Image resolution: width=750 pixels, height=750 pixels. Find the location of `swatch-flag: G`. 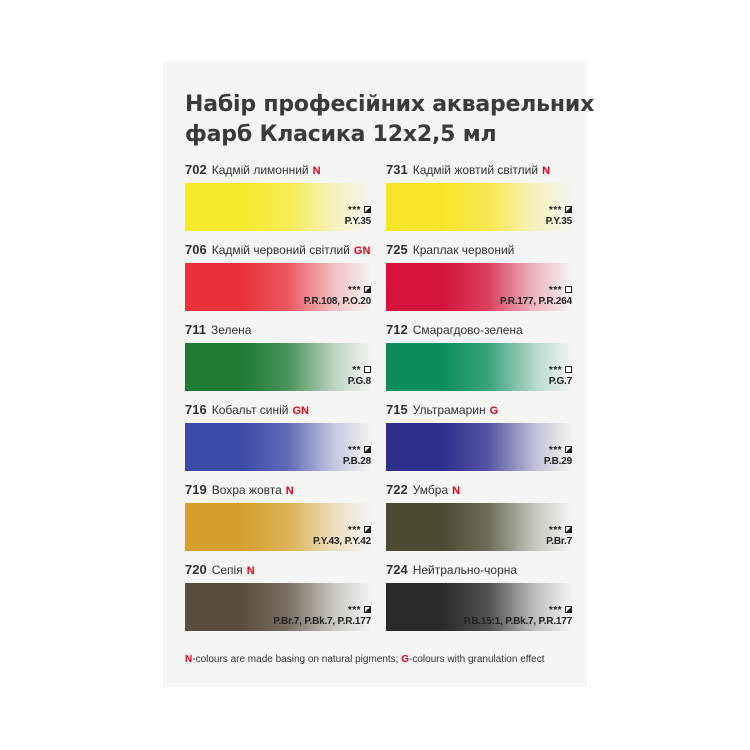

swatch-flag: G is located at coordinates (494, 411).